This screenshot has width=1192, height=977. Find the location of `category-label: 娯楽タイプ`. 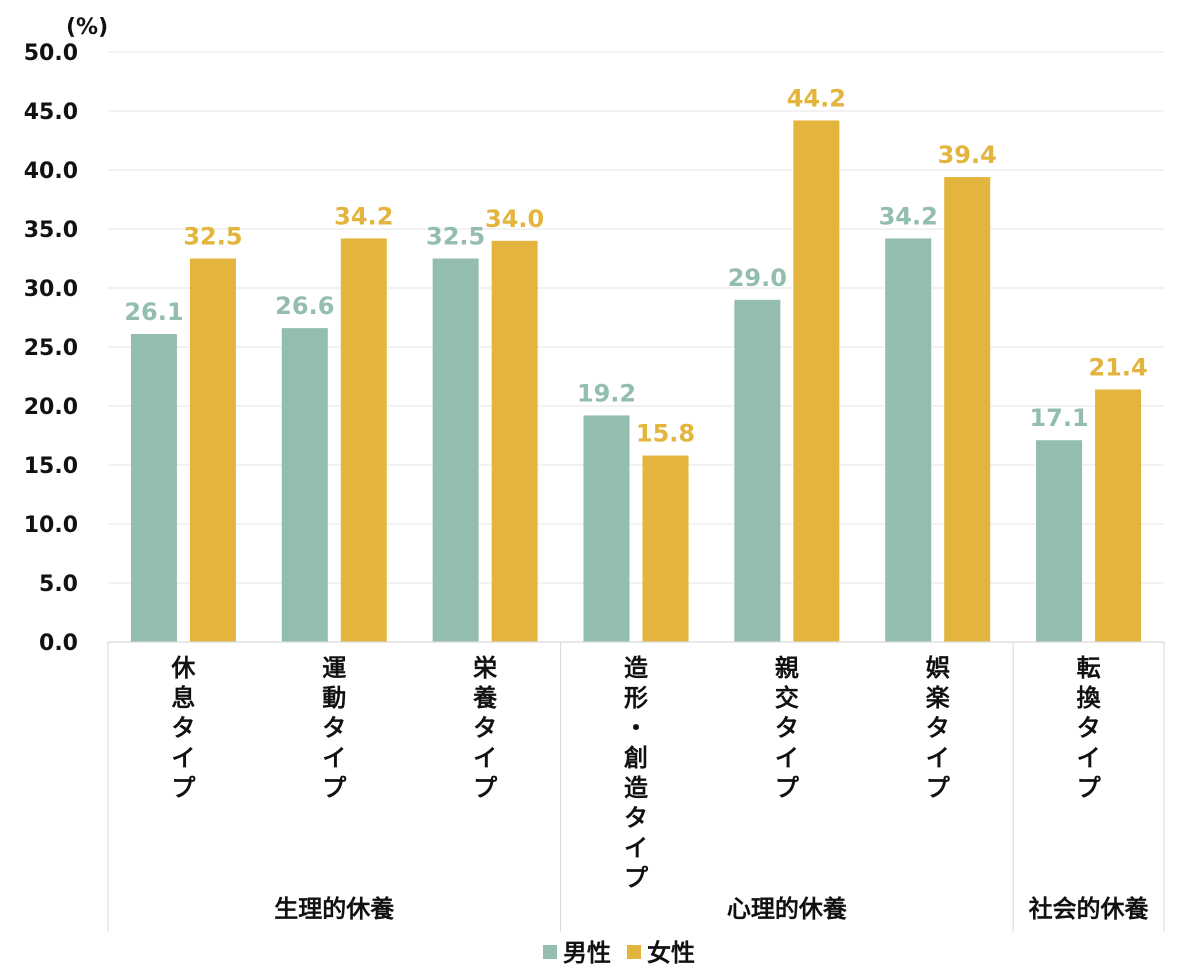

category-label: 娯楽タイプ is located at coordinates (938, 728).